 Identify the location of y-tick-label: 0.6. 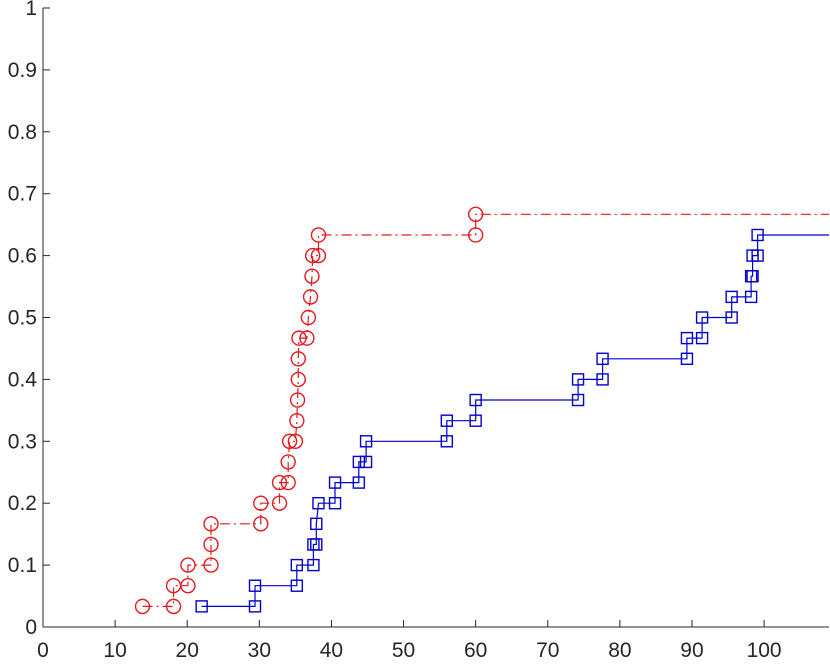
(22, 256).